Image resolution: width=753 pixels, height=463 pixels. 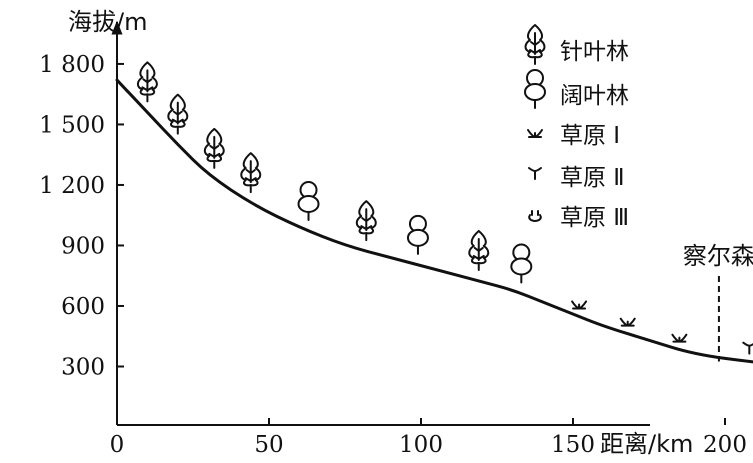 I want to click on legend-needleleaf-icon, so click(x=535, y=44).